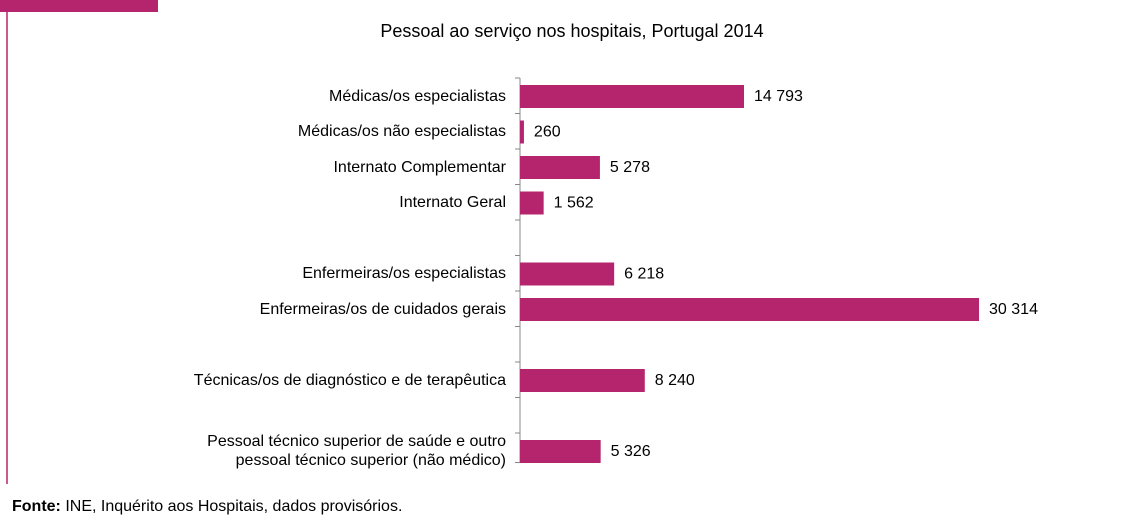 The width and height of the screenshot is (1126, 522). What do you see at coordinates (452, 202) in the screenshot?
I see `category-label: Internato Geral` at bounding box center [452, 202].